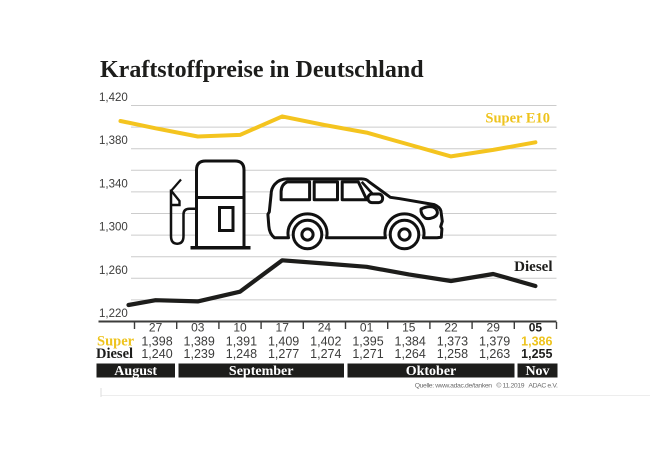  What do you see at coordinates (241, 354) in the screenshot?
I see `svg-text: 1,248` at bounding box center [241, 354].